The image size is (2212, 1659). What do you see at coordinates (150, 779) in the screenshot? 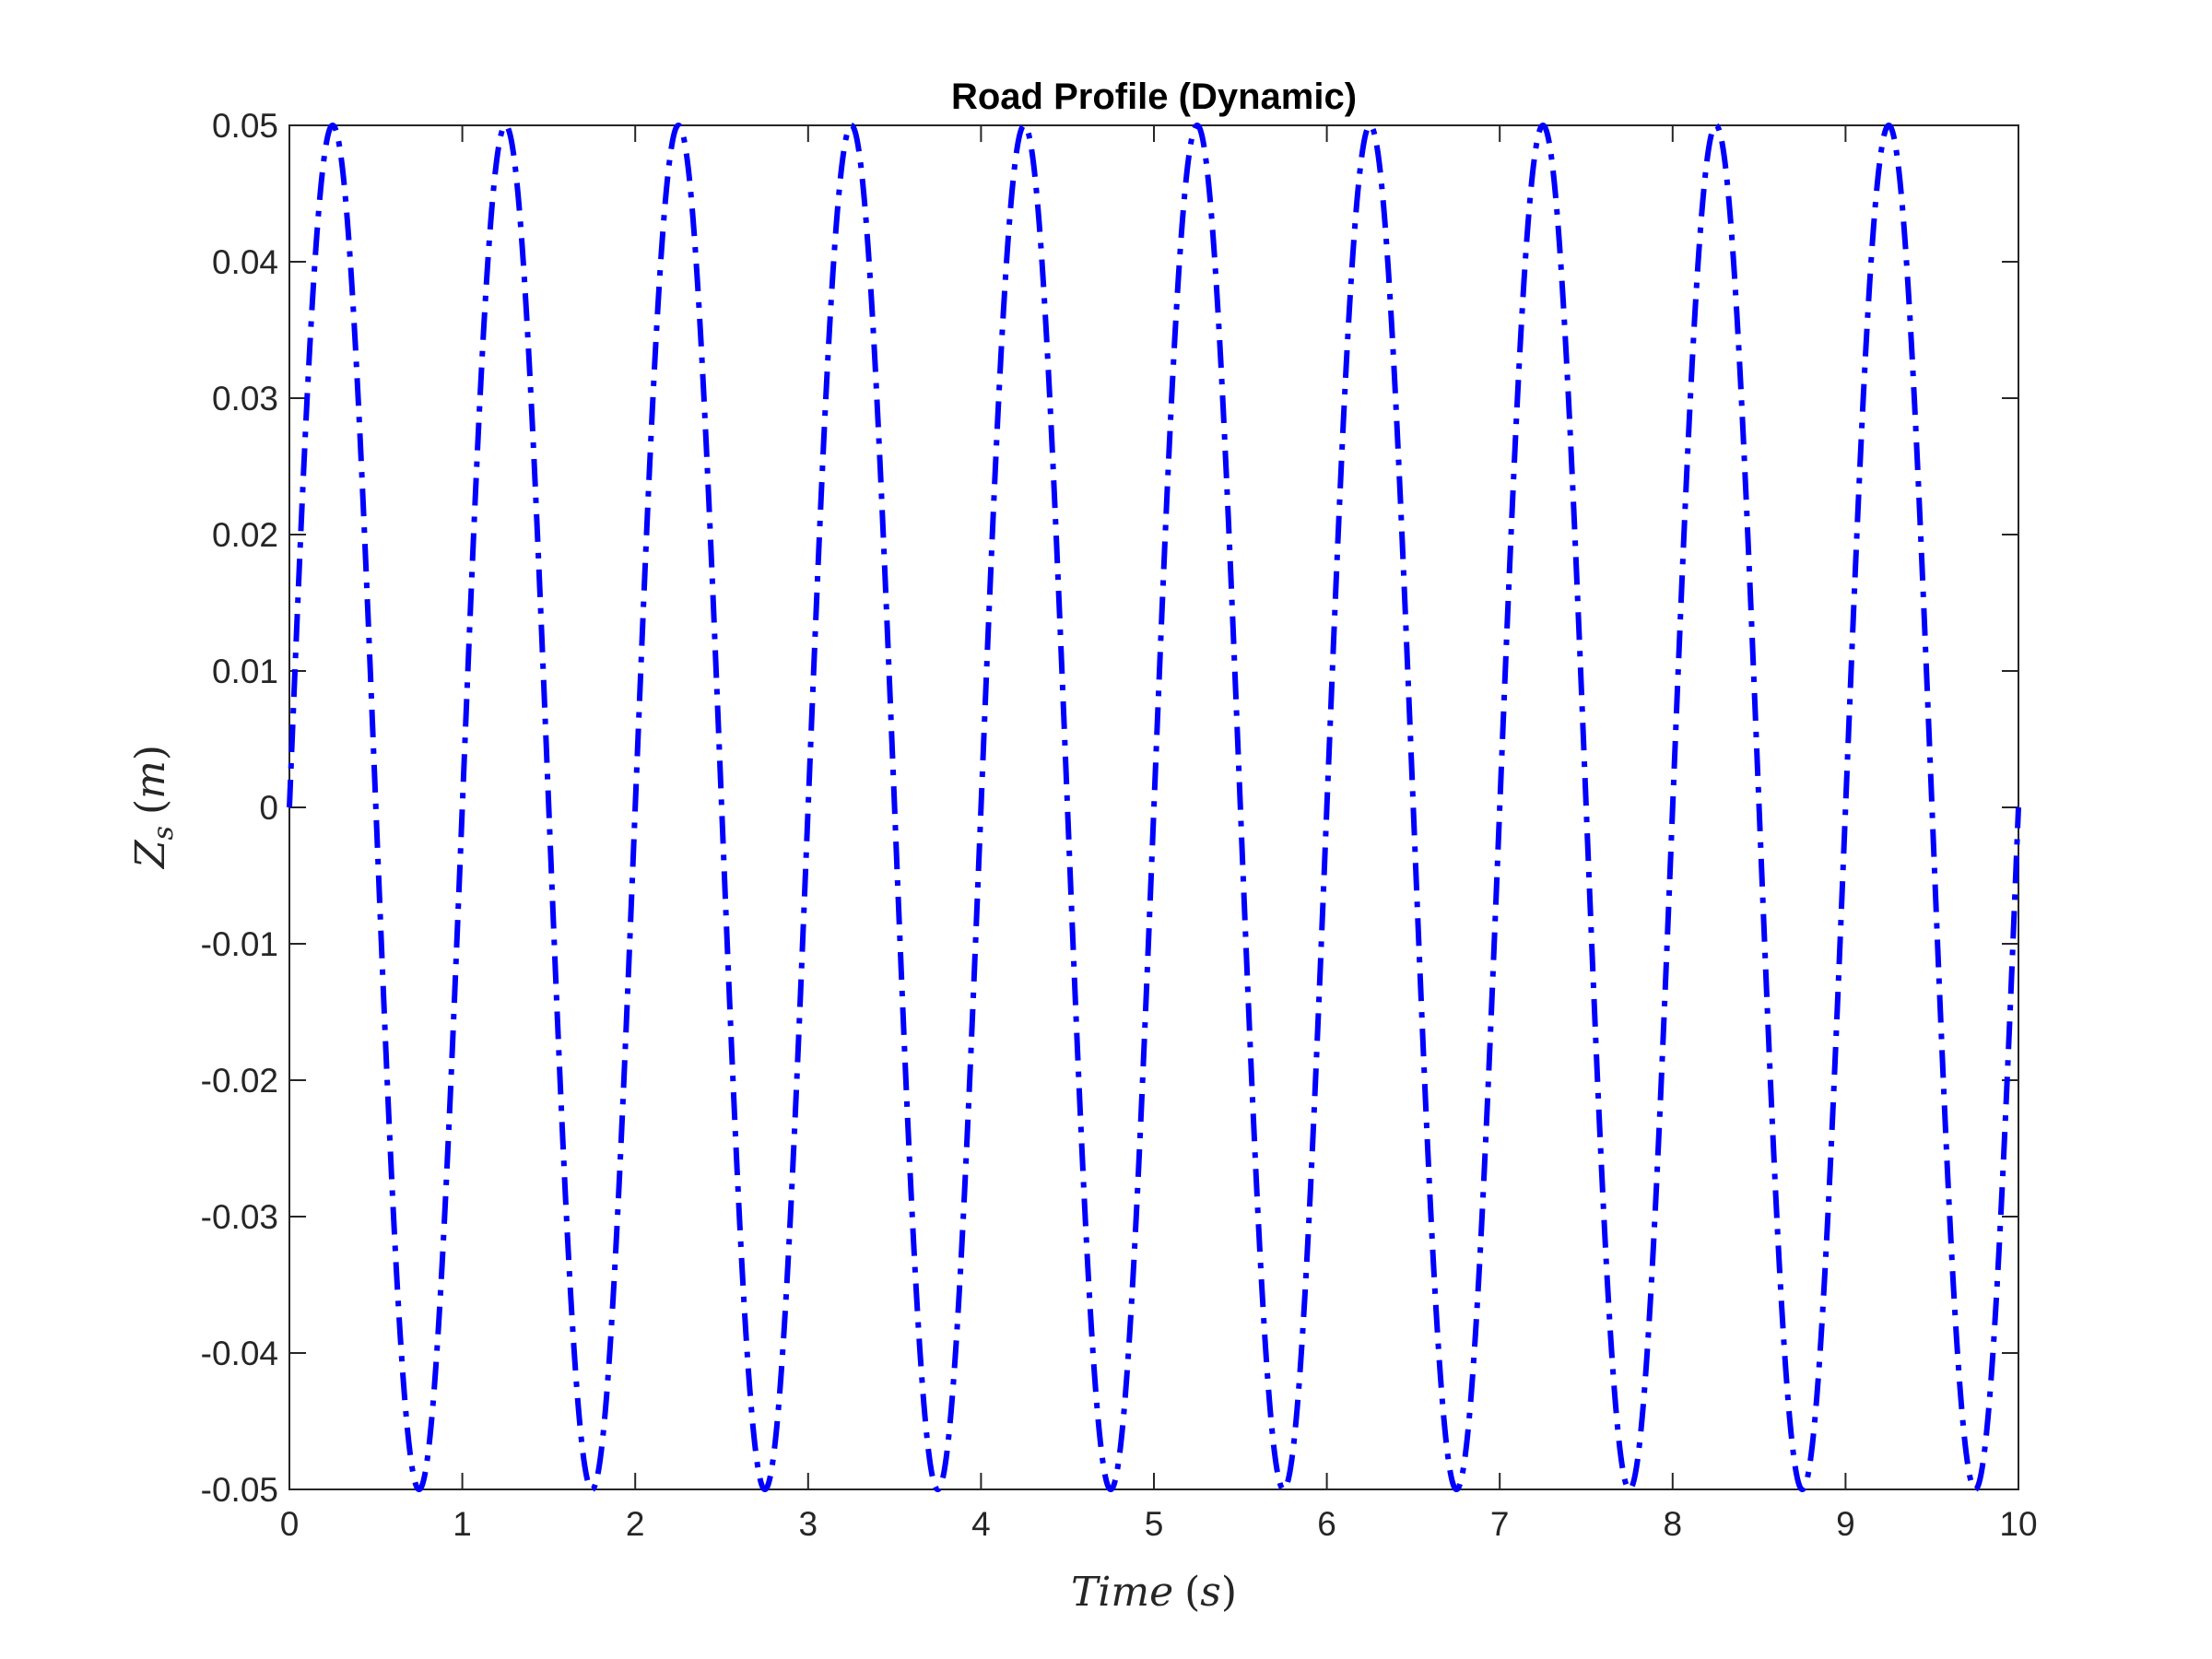
I see `y-axis-label-unit: m` at bounding box center [150, 779].